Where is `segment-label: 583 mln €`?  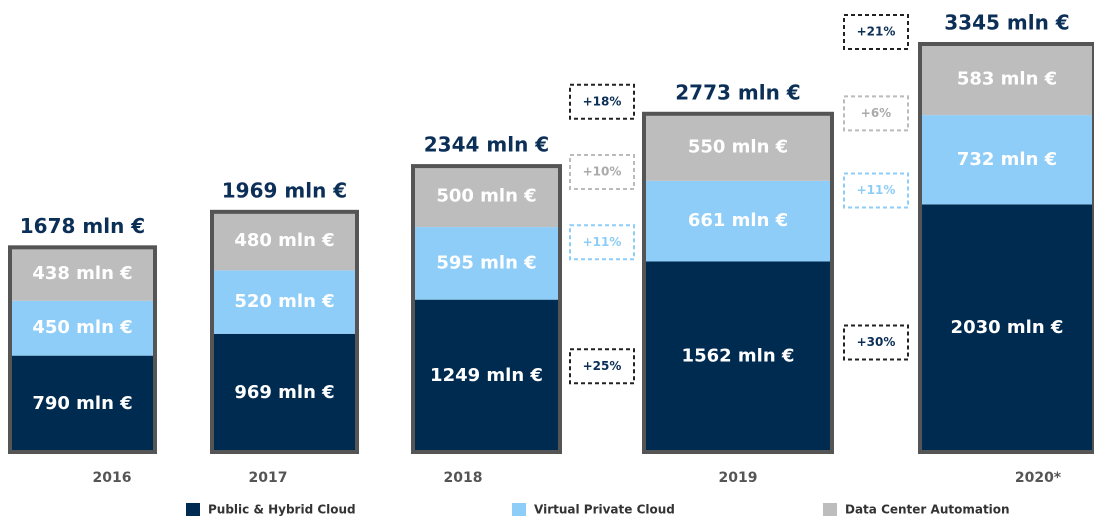
segment-label: 583 mln € is located at coordinates (1007, 79).